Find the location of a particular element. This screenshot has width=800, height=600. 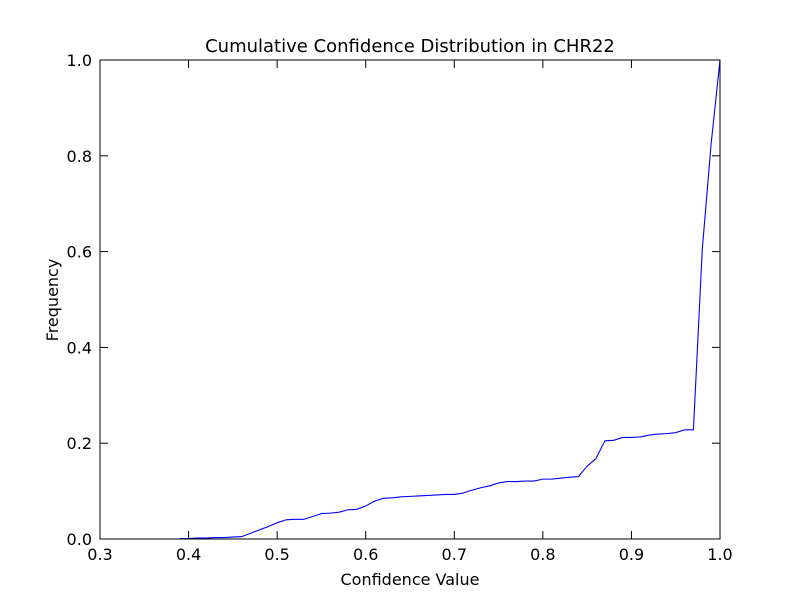

x-tick-label: 0.9 is located at coordinates (631, 554).